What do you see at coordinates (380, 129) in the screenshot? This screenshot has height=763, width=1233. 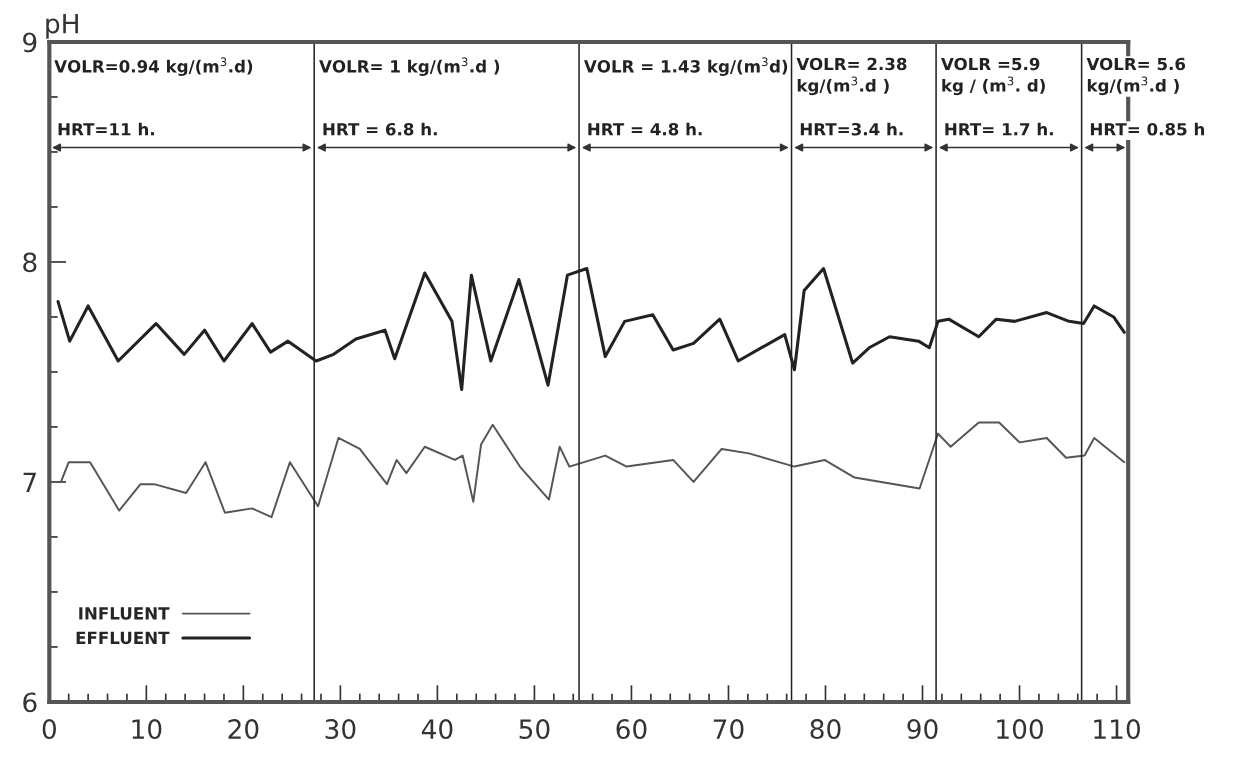 I see `annotation: HRT = 6.8 h.` at bounding box center [380, 129].